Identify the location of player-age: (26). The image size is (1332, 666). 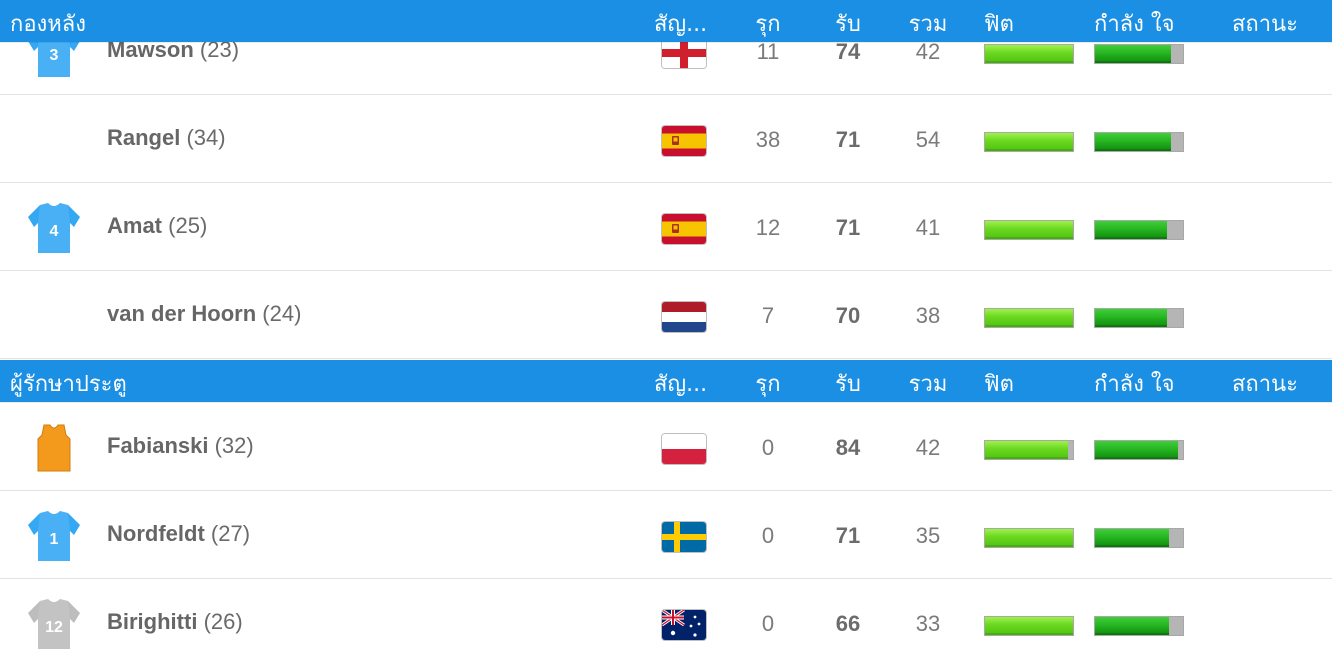
(223, 621).